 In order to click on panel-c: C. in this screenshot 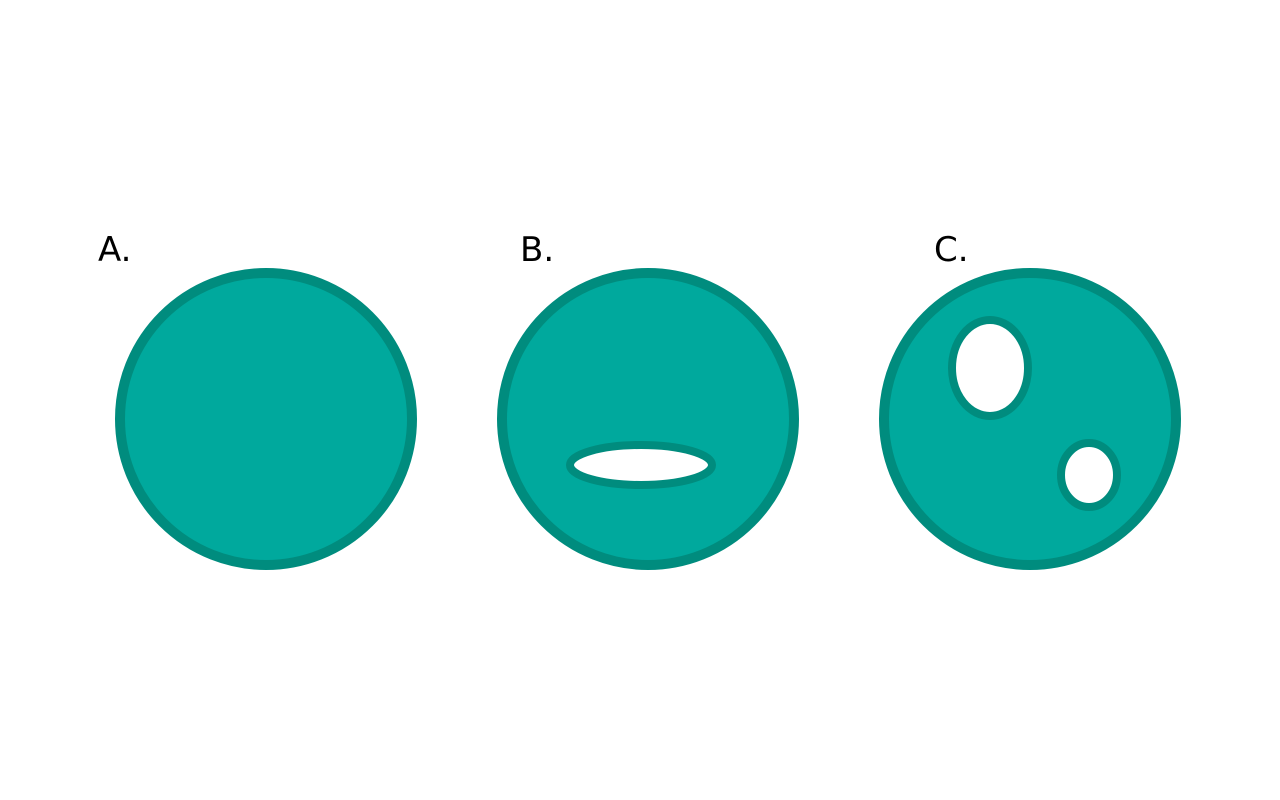, I will do `click(1030, 400)`.